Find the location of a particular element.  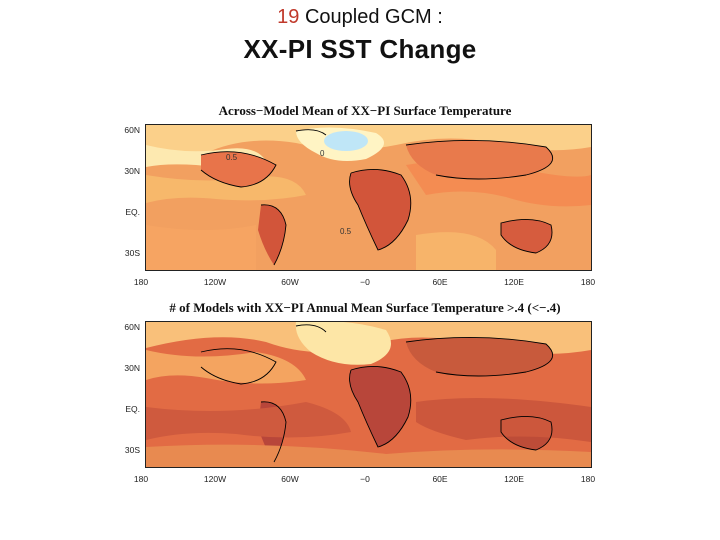

slide-title-text: Coupled GCM : is located at coordinates (371, 17).